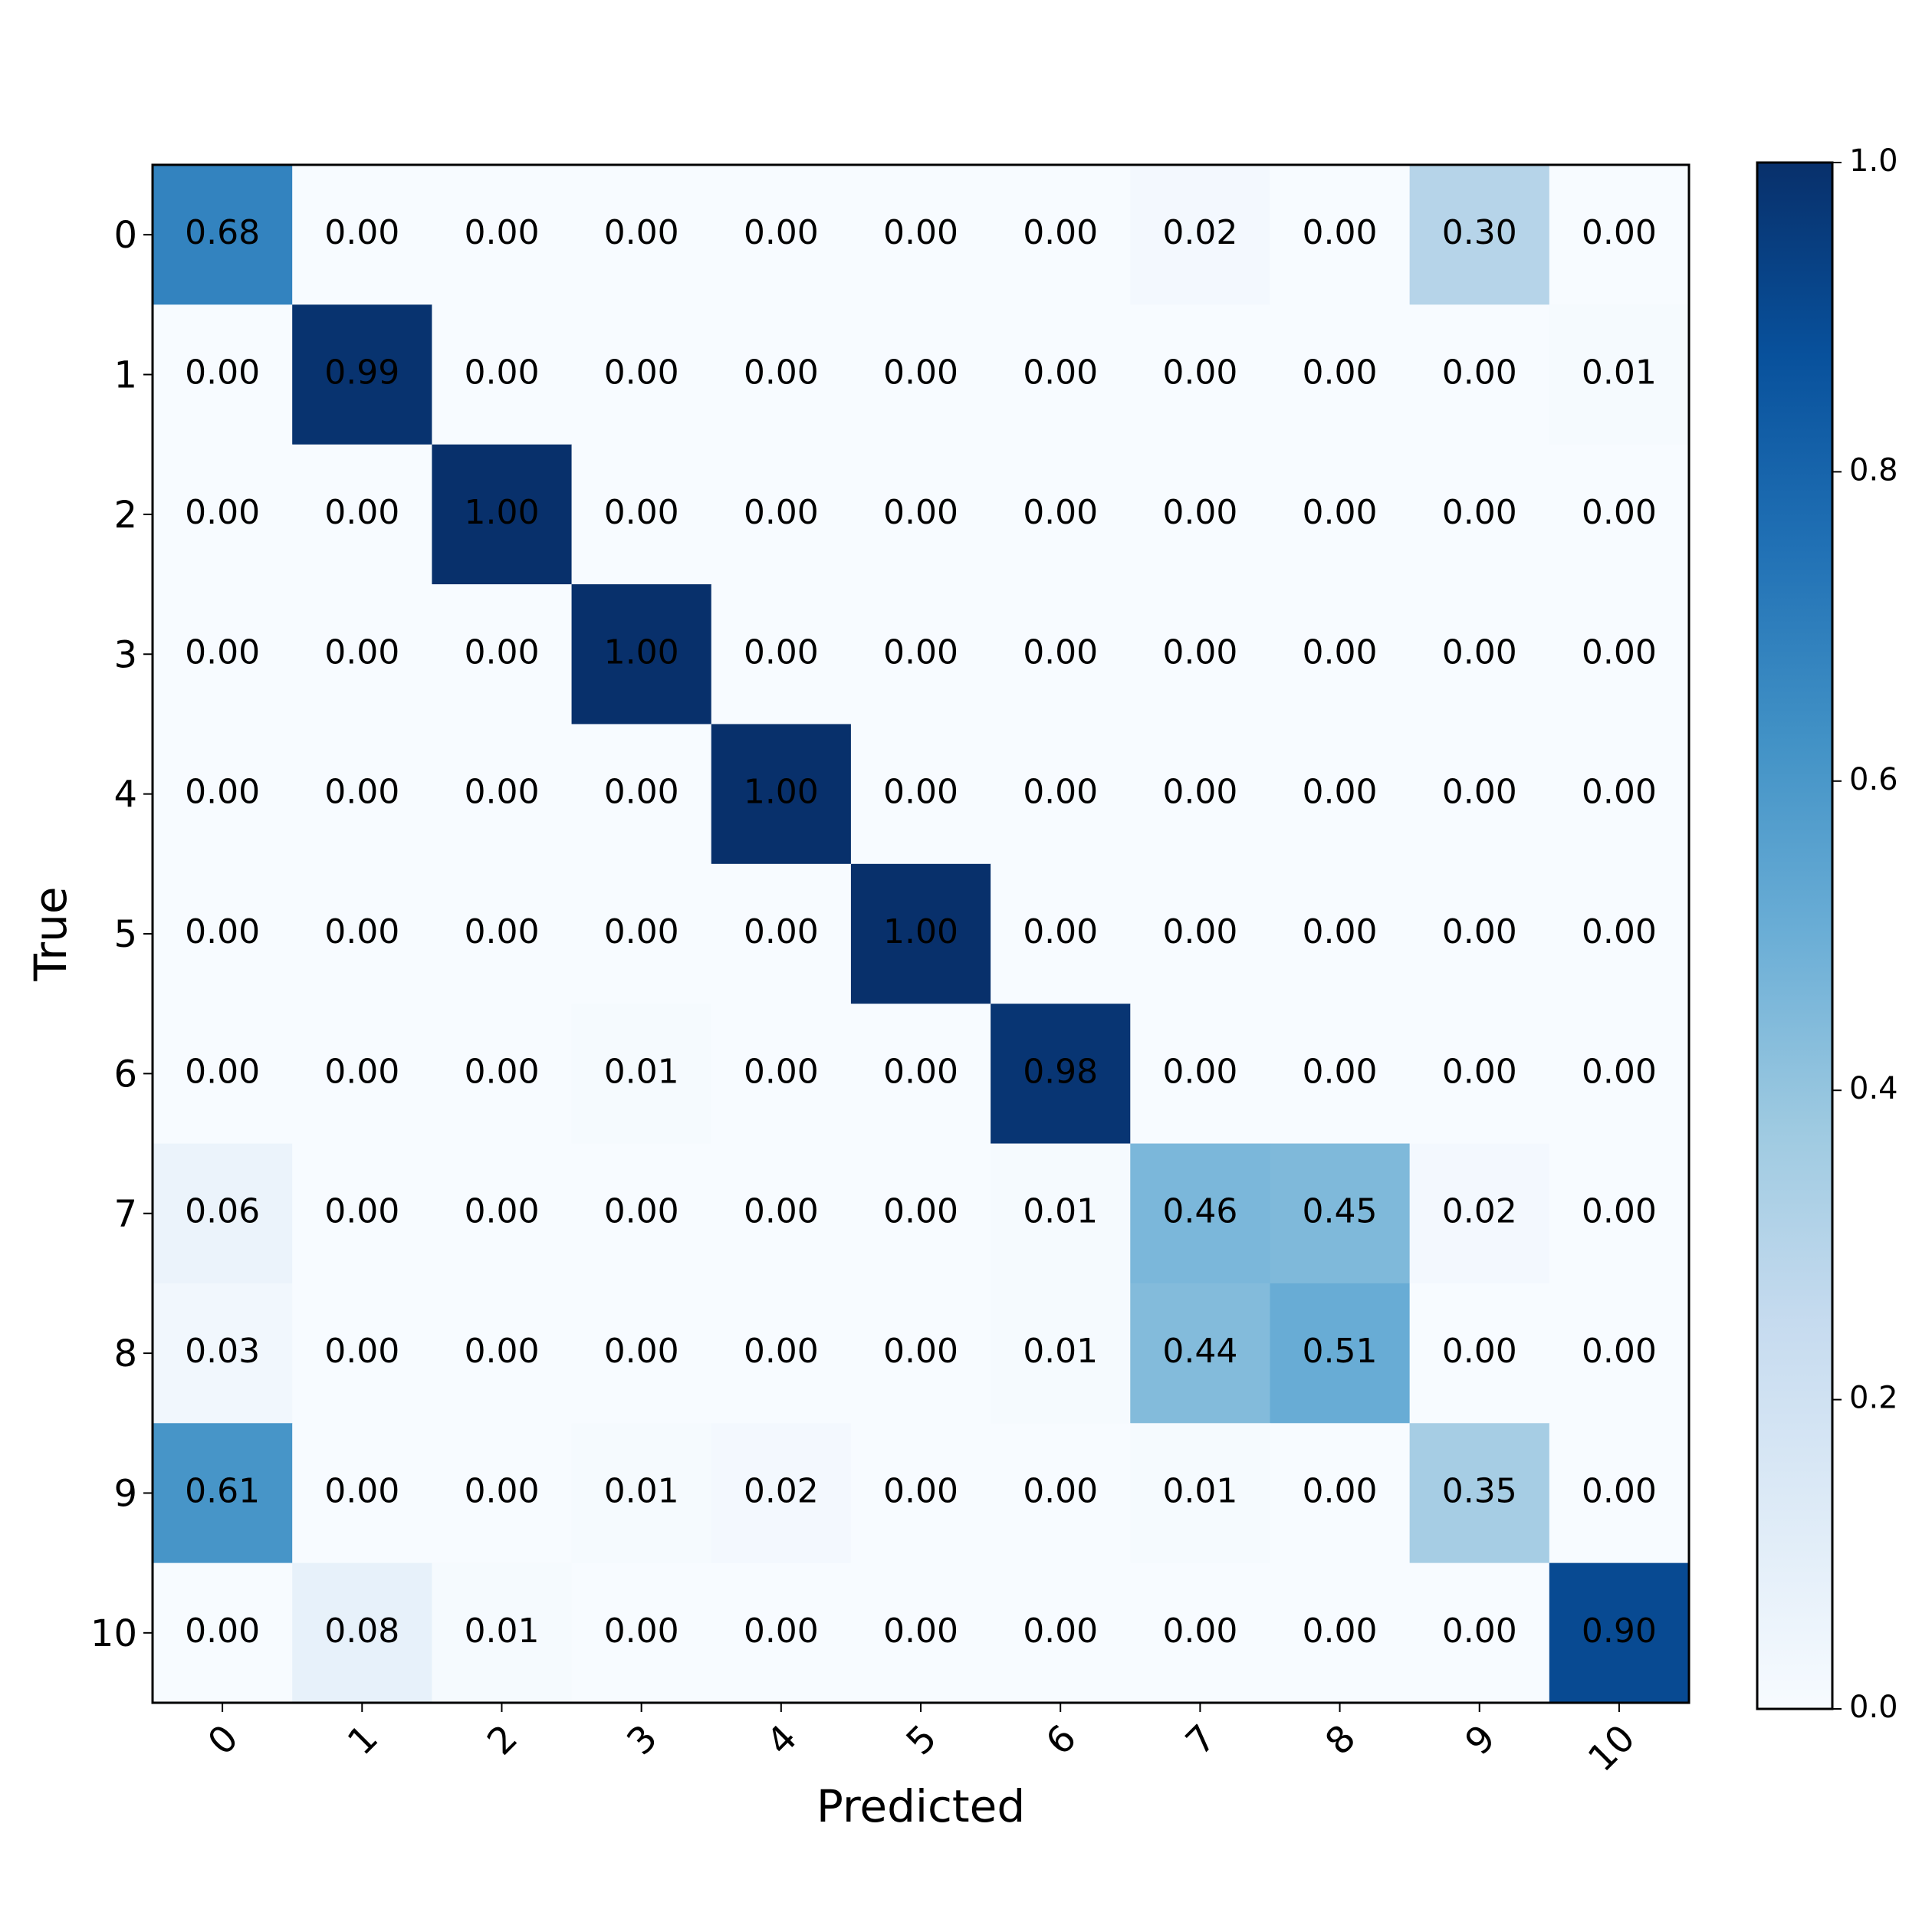  Describe the element at coordinates (224, 1740) in the screenshot. I see `x-tick-label: 0` at that location.